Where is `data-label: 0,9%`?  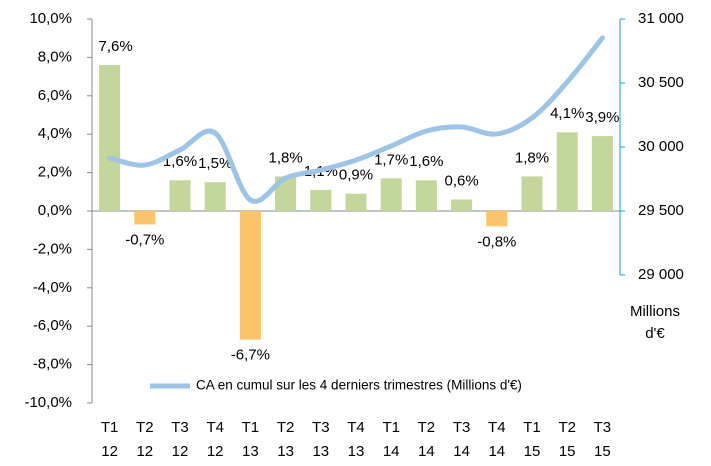 data-label: 0,9% is located at coordinates (356, 175).